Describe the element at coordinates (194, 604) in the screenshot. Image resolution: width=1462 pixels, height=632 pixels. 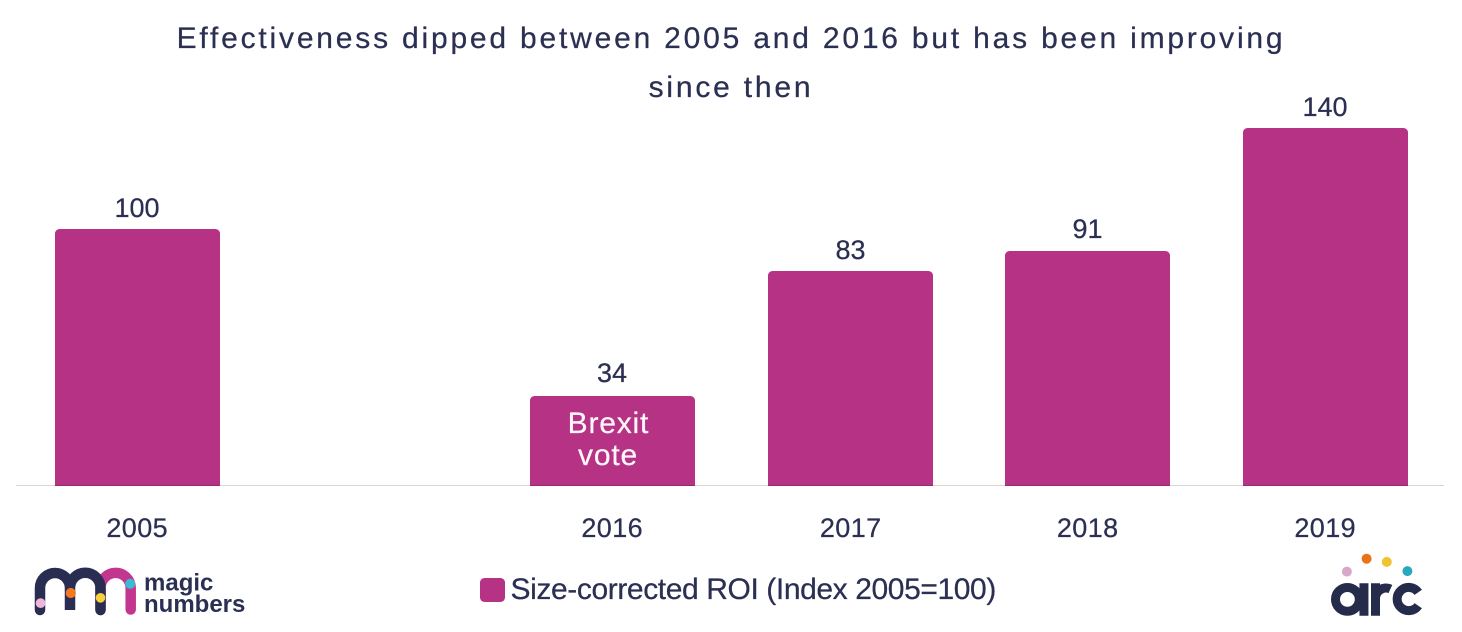
I see `svg-text: numbers` at that location.